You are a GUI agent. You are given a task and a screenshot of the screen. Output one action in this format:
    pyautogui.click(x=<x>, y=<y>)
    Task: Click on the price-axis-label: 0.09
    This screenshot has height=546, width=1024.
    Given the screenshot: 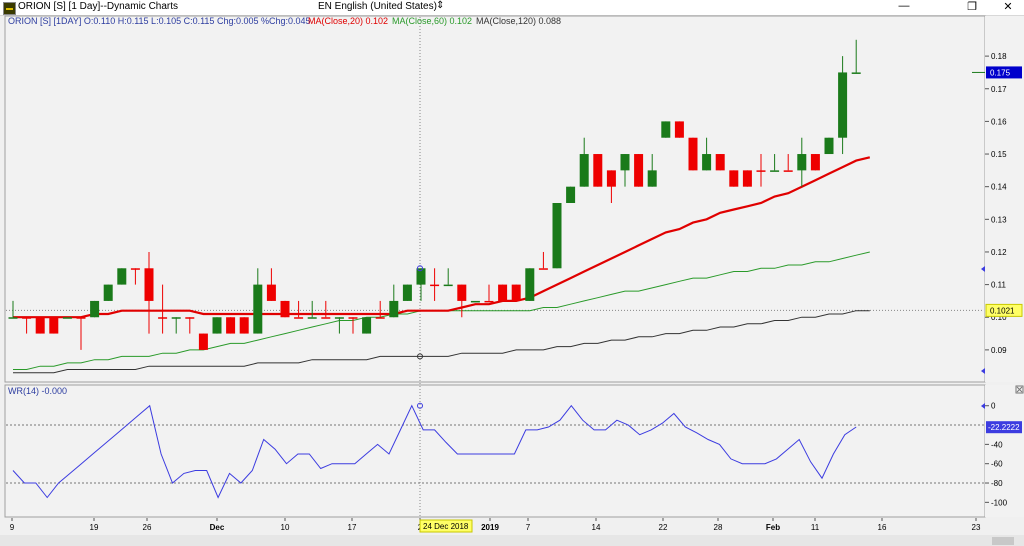 What is the action you would take?
    pyautogui.click(x=999, y=350)
    